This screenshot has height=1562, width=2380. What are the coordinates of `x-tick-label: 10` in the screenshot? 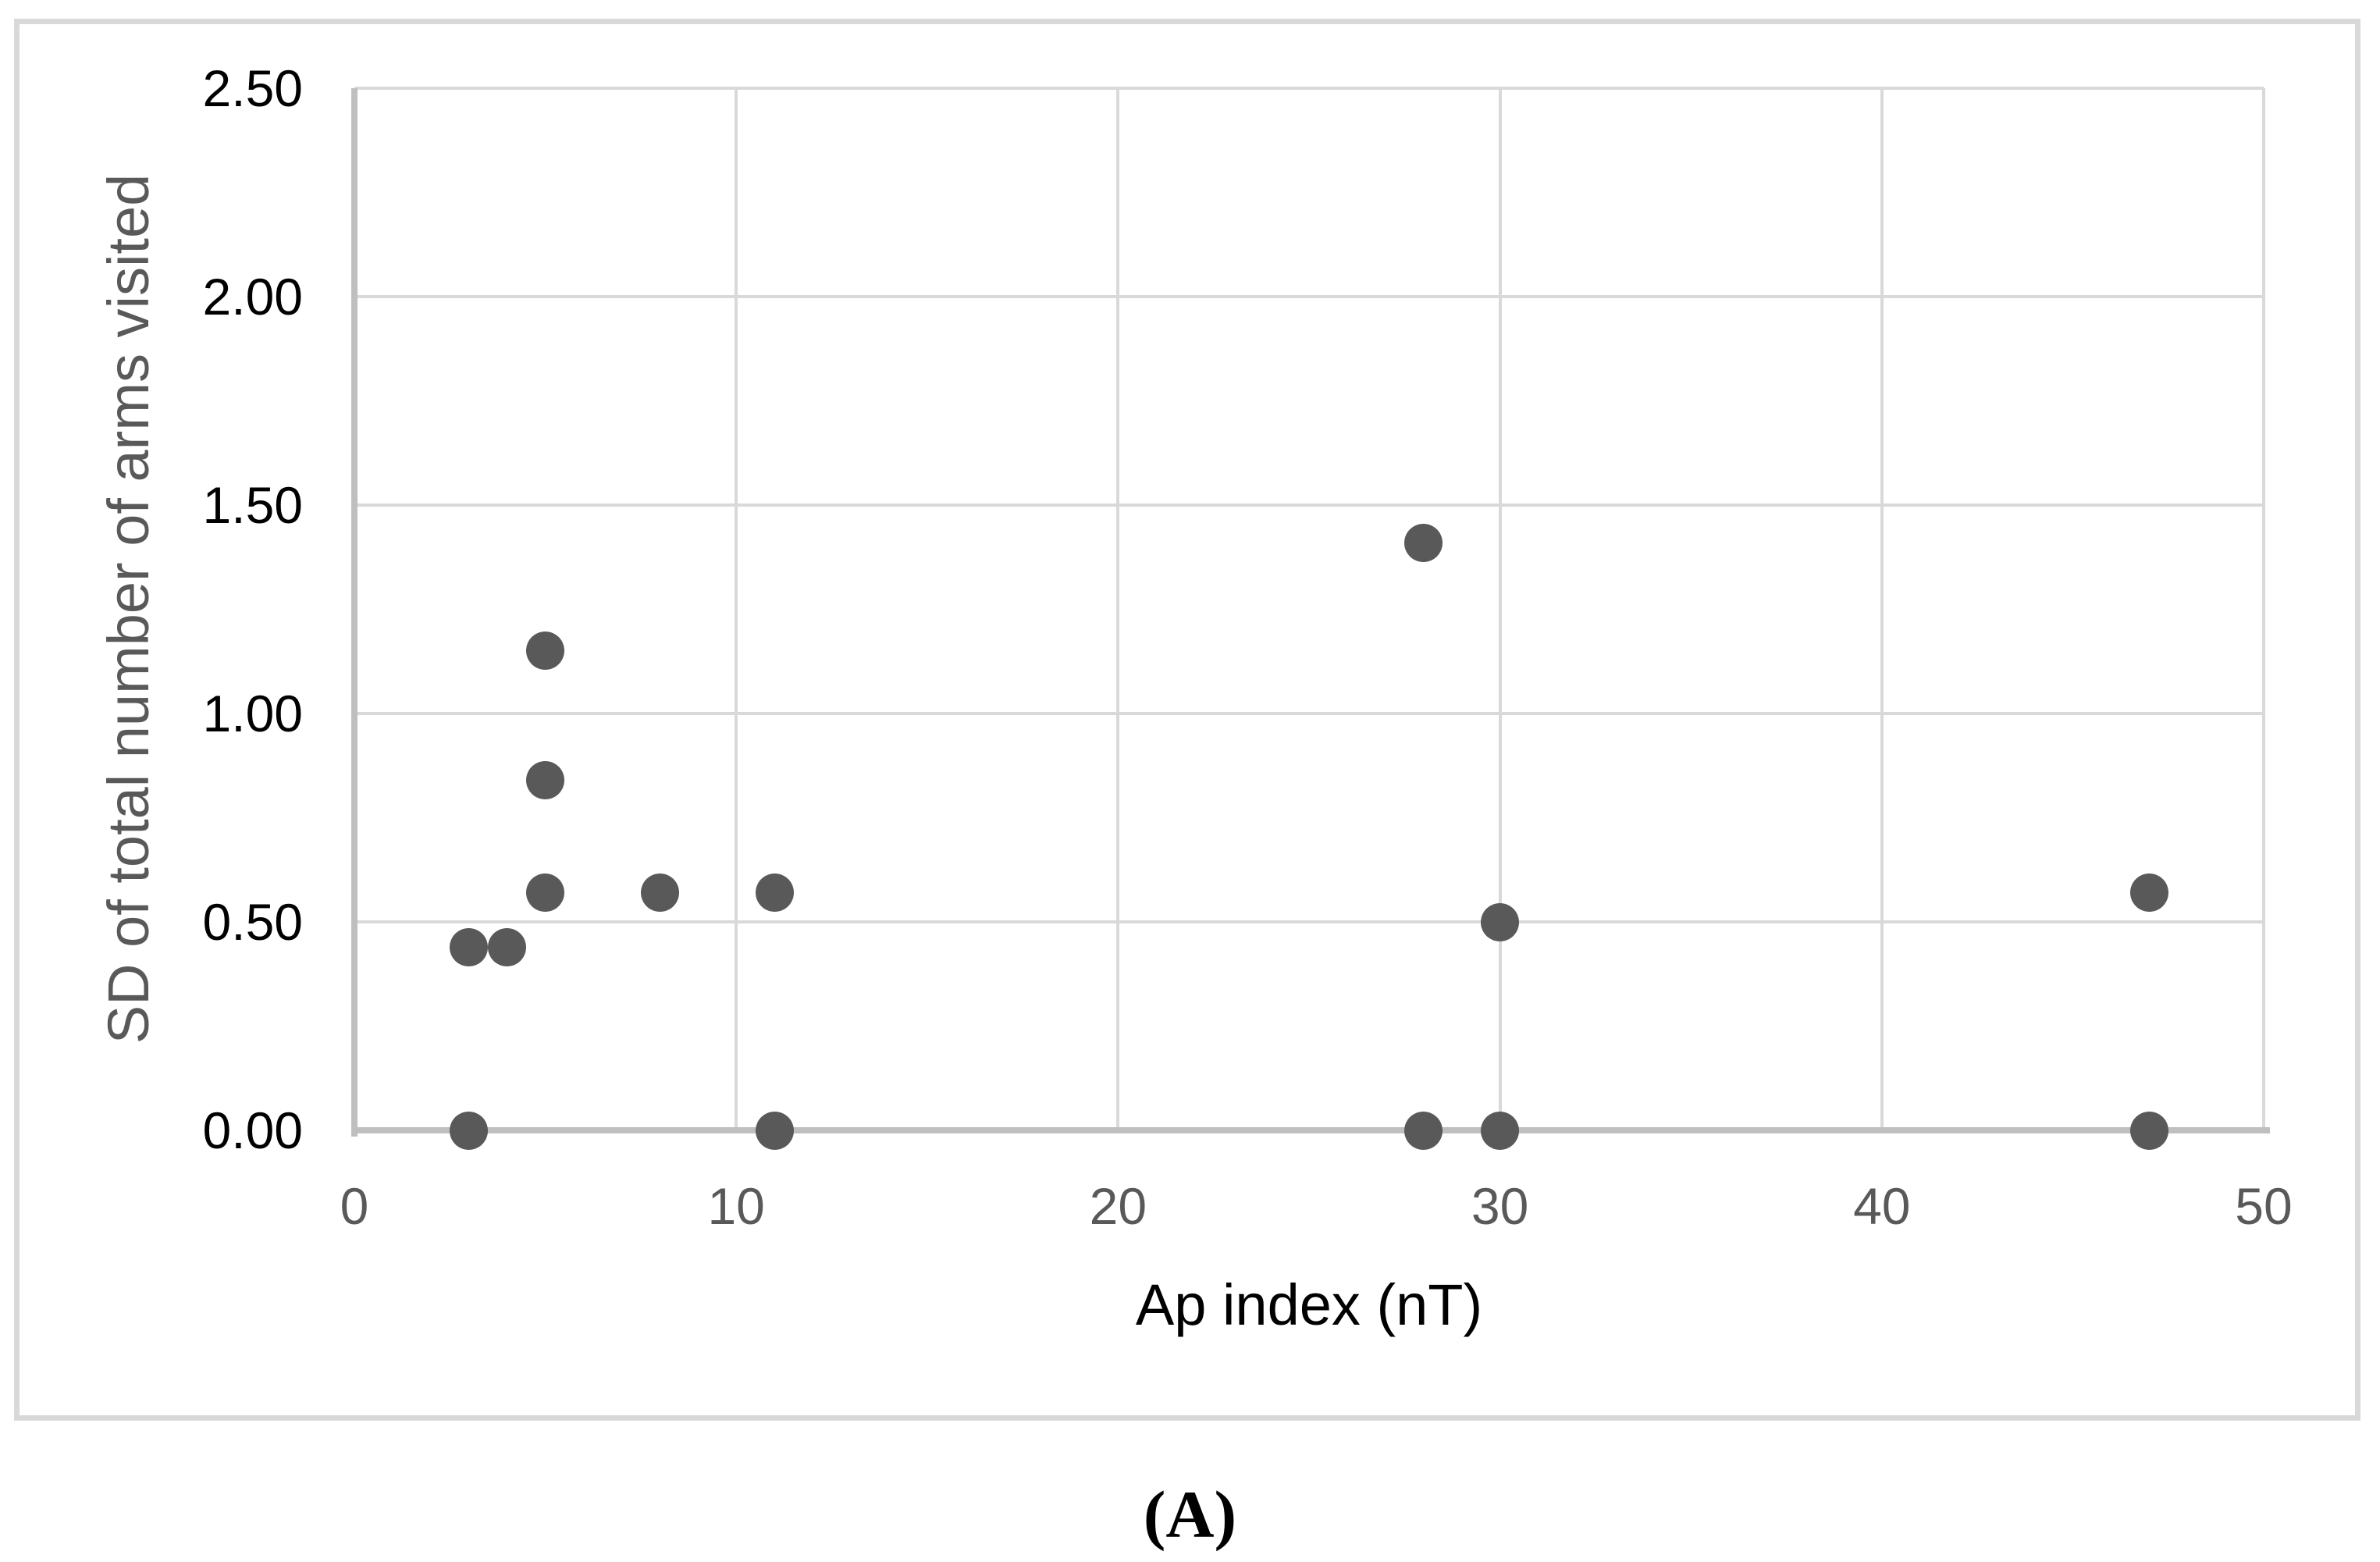 It's located at (736, 1206).